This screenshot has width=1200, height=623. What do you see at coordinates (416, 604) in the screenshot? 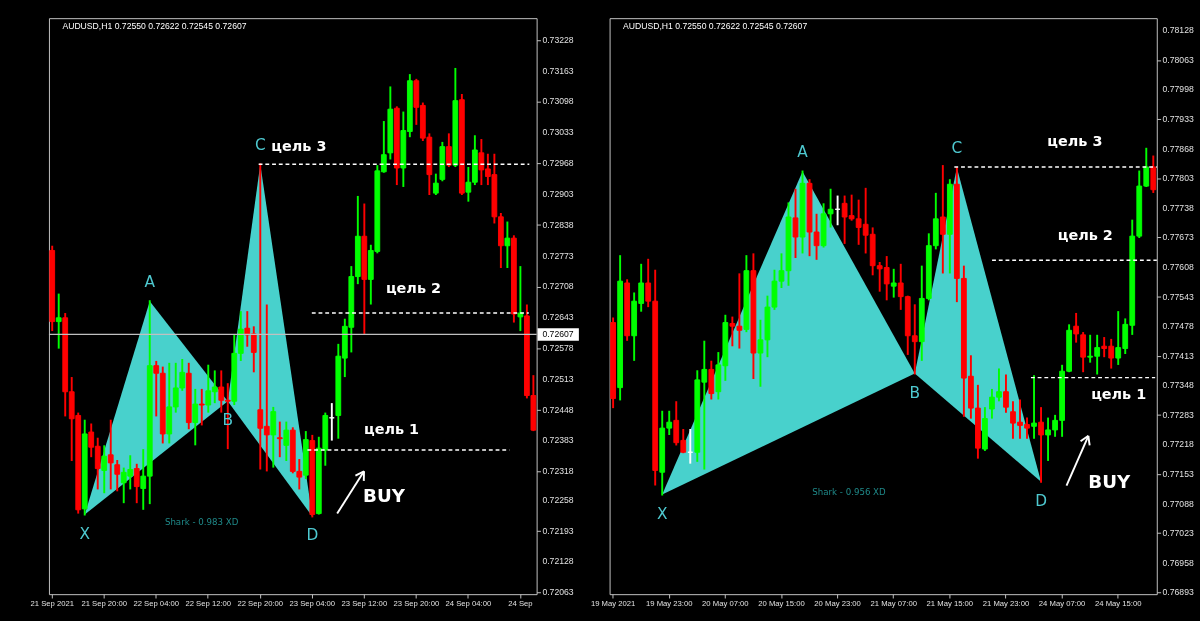
I see `x-tick-label: 23 Sep 20:00` at bounding box center [416, 604].